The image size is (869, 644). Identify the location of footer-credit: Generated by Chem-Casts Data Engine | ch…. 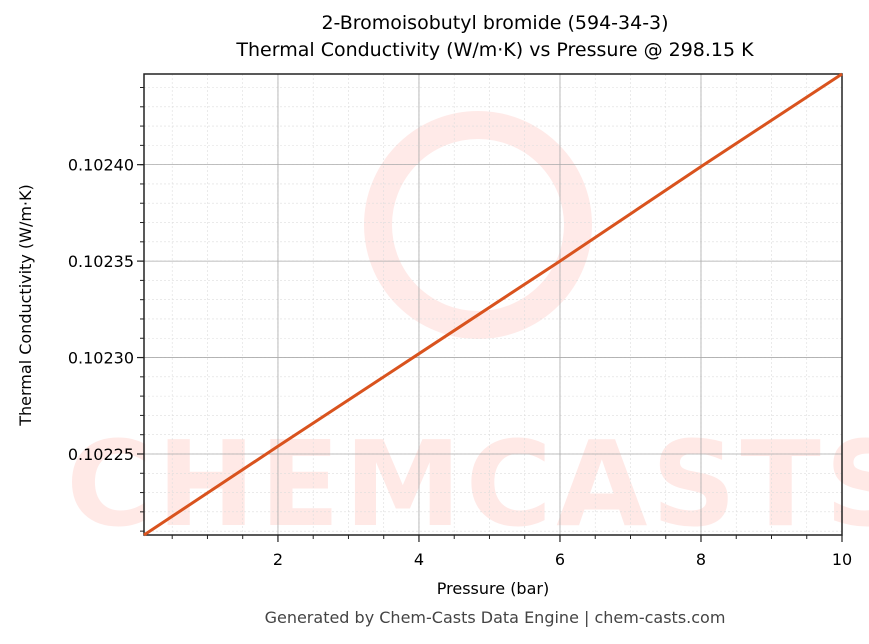
(495, 617).